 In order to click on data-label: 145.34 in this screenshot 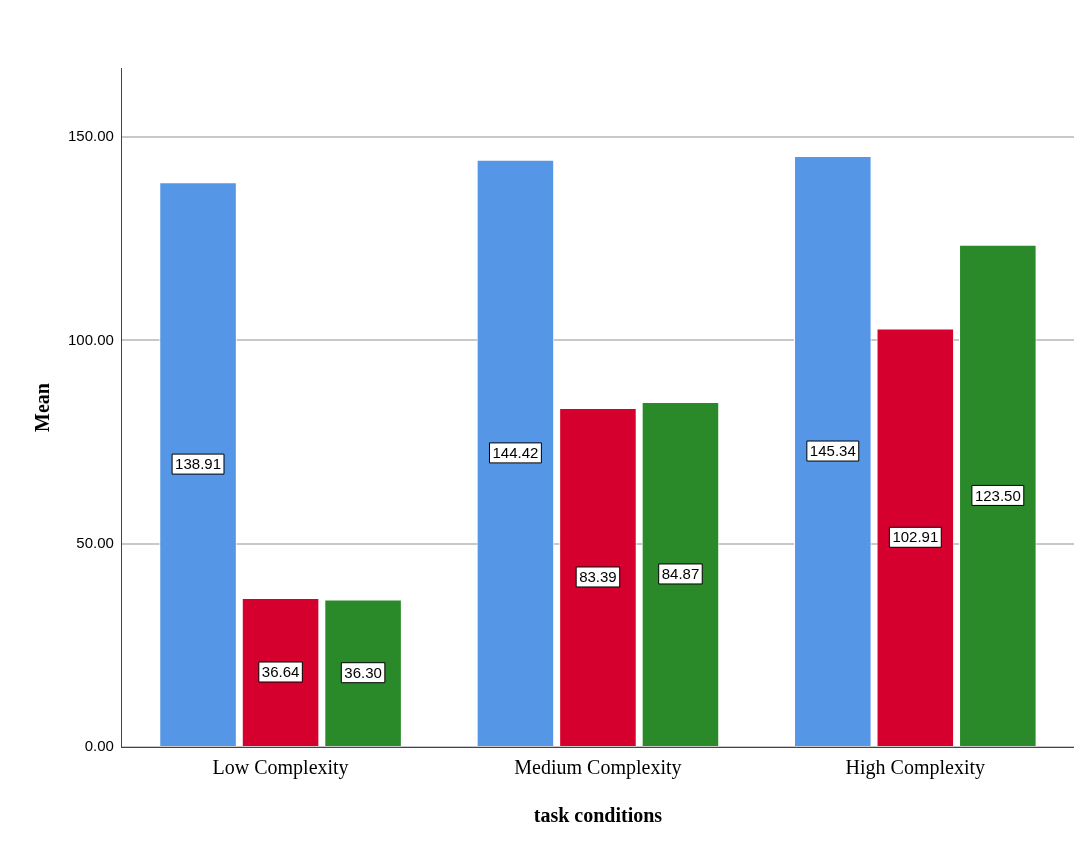, I will do `click(832, 451)`.